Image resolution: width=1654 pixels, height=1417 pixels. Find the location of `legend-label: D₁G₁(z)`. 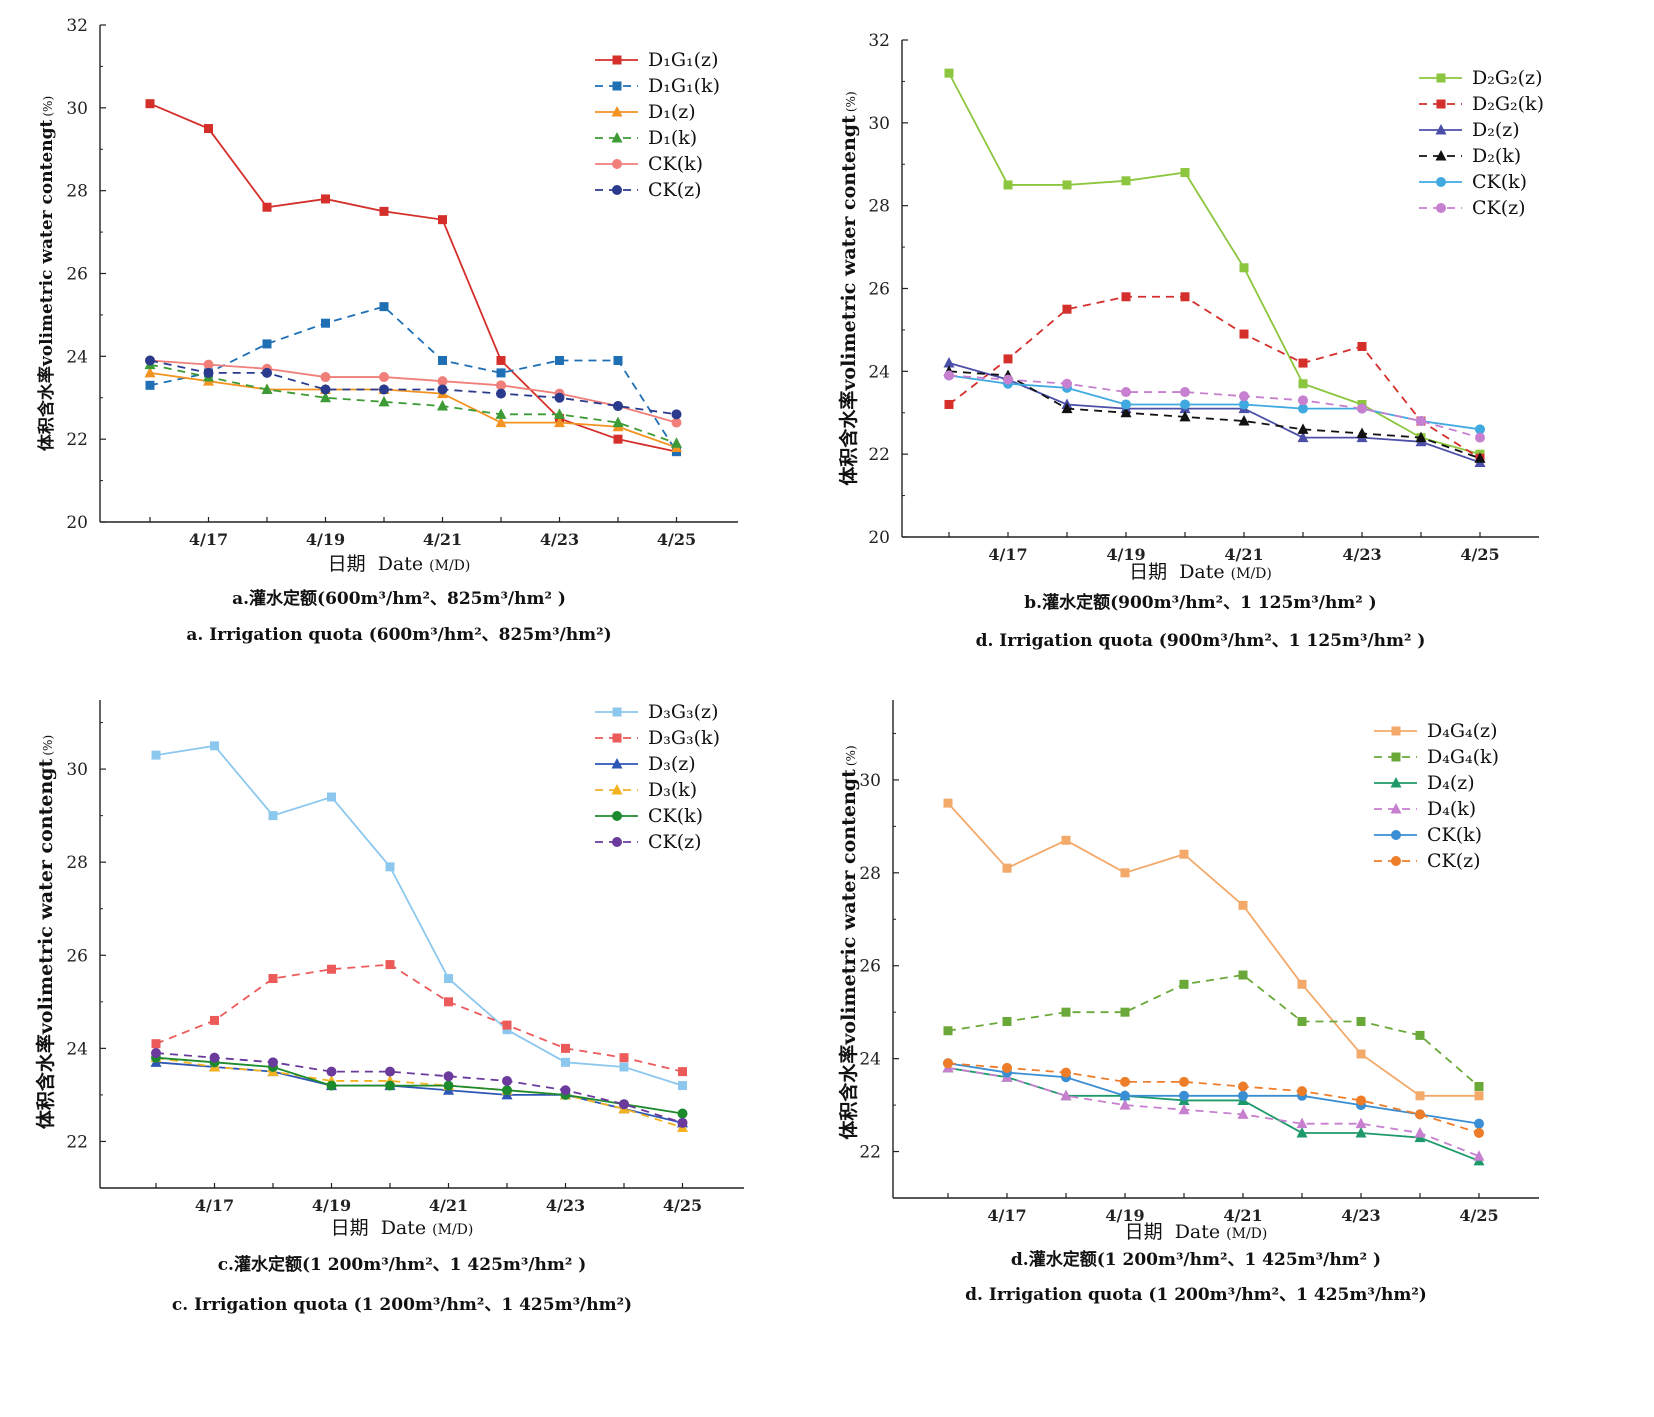

legend-label: D₁G₁(z) is located at coordinates (683, 60).